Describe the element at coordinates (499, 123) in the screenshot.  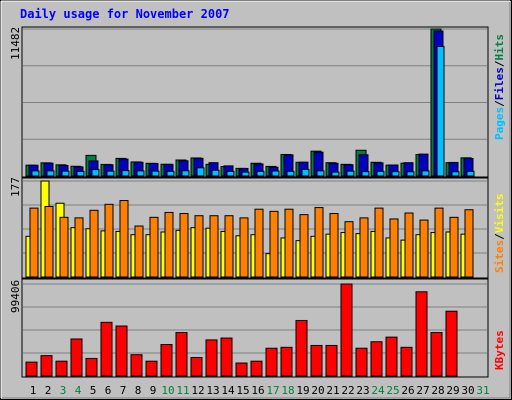
I see `legend-pages: Pages` at that location.